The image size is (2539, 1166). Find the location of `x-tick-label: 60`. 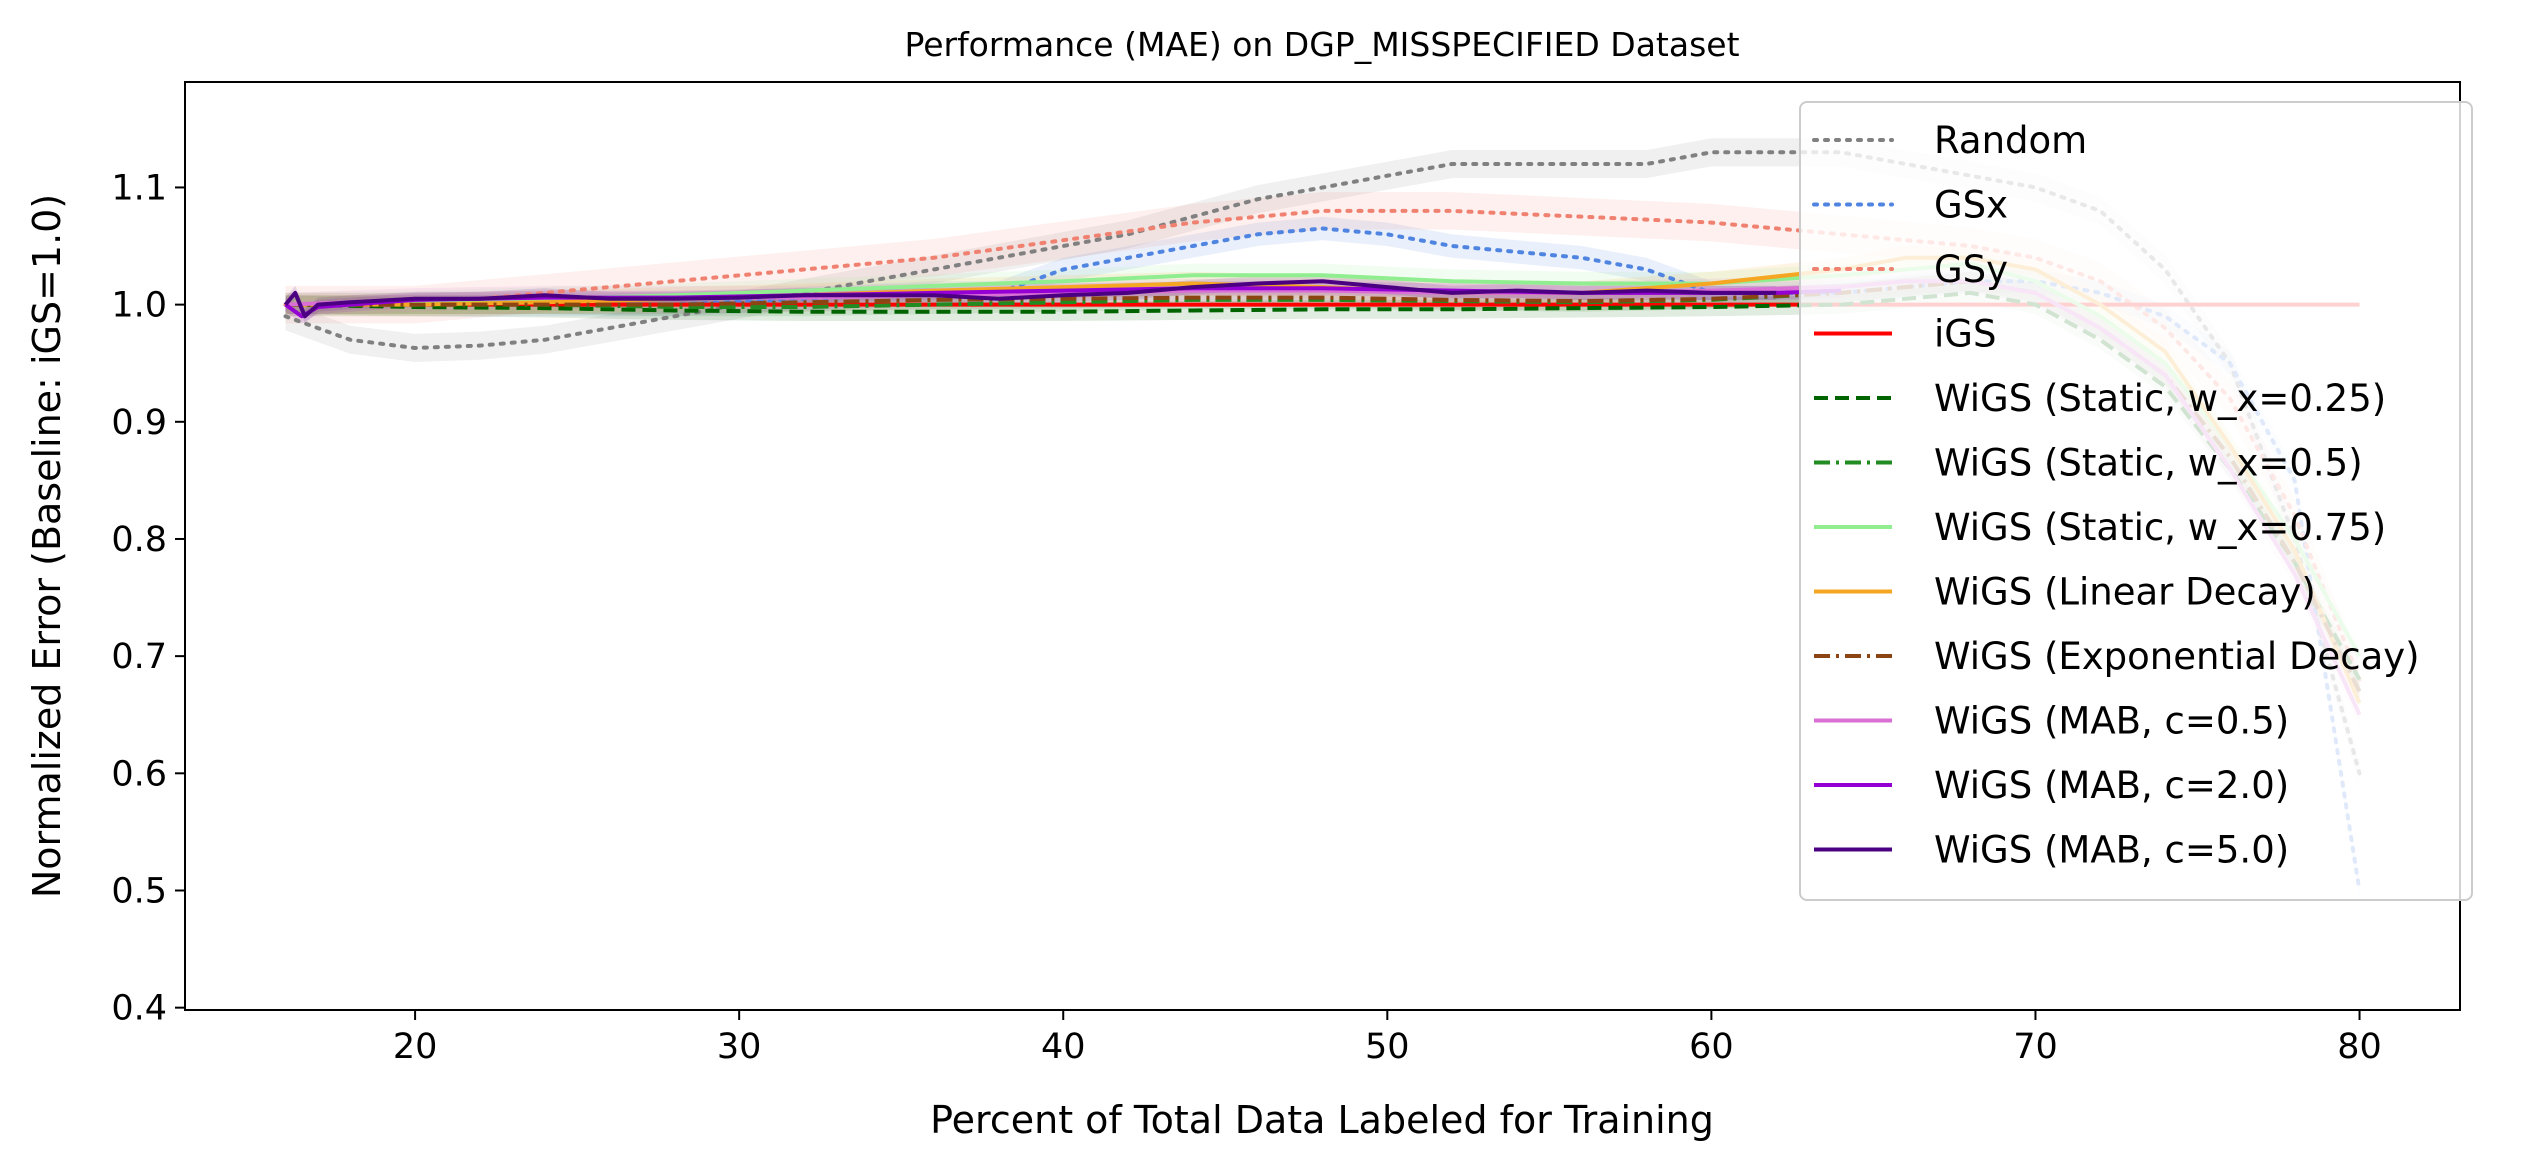

x-tick-label: 60 is located at coordinates (1711, 1047).